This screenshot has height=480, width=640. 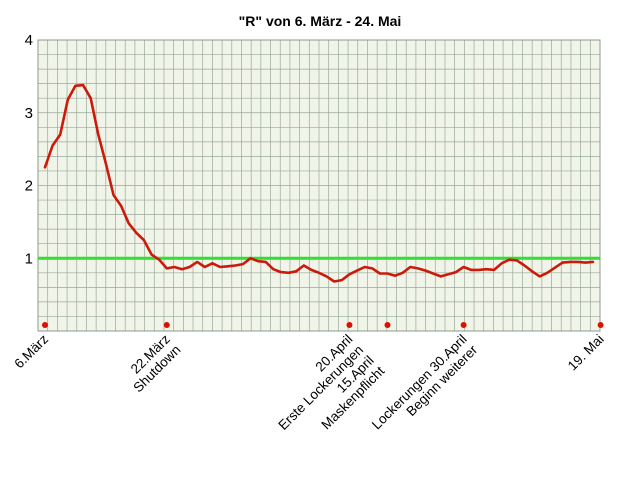 I want to click on event-annotation-label: 6.März, so click(x=31, y=351).